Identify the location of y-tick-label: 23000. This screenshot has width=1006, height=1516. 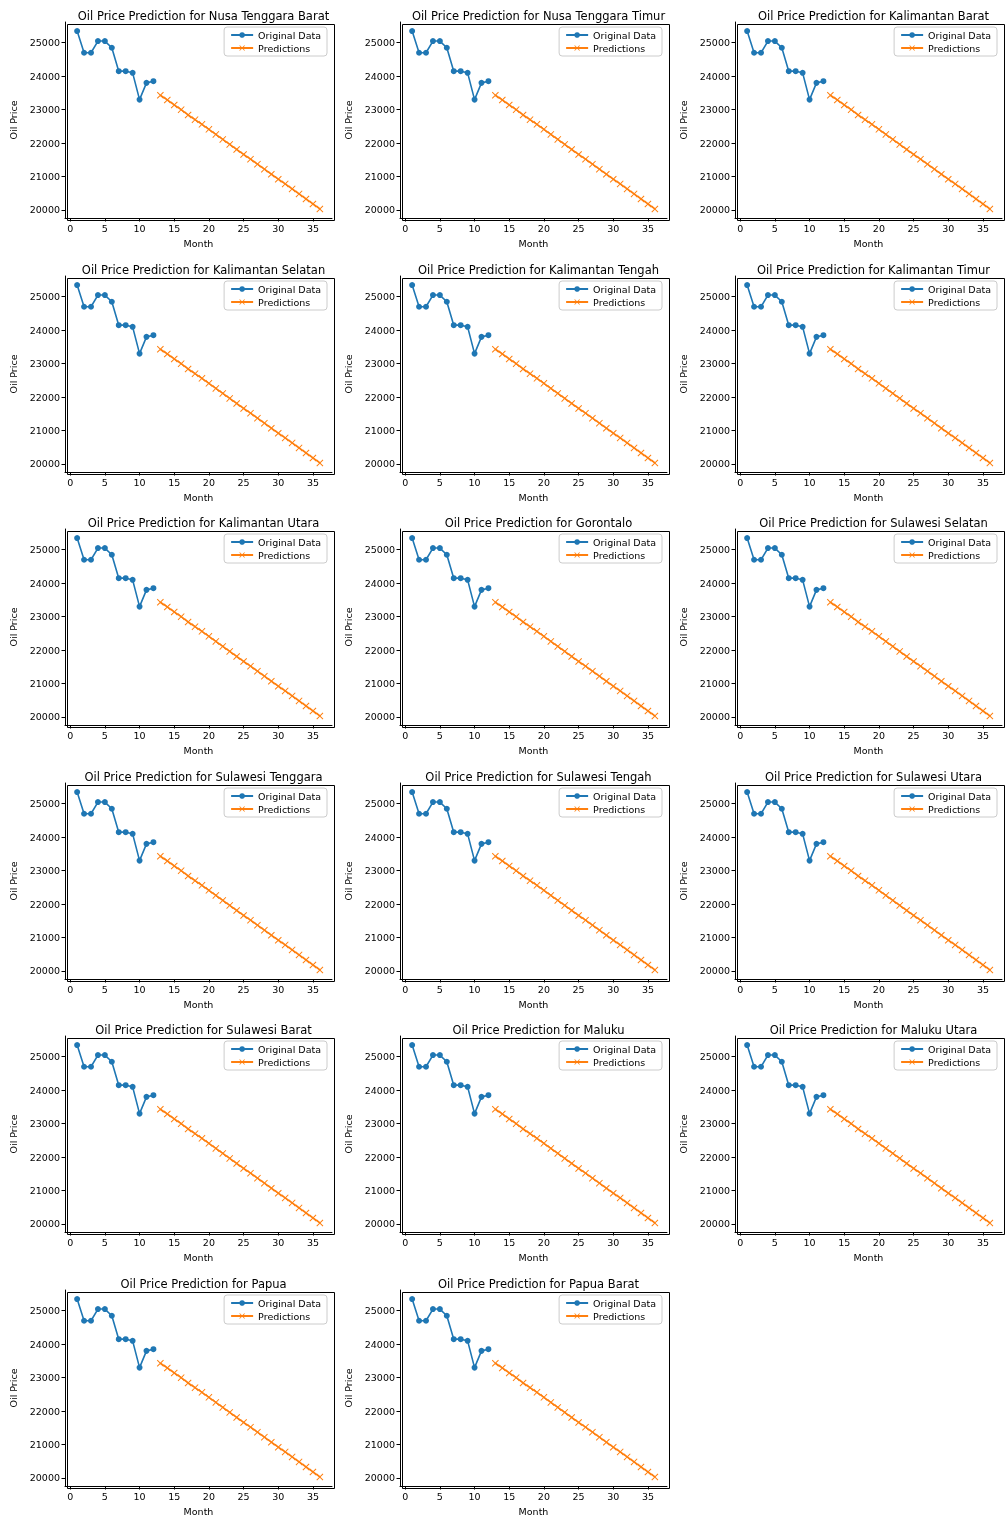
(379, 110).